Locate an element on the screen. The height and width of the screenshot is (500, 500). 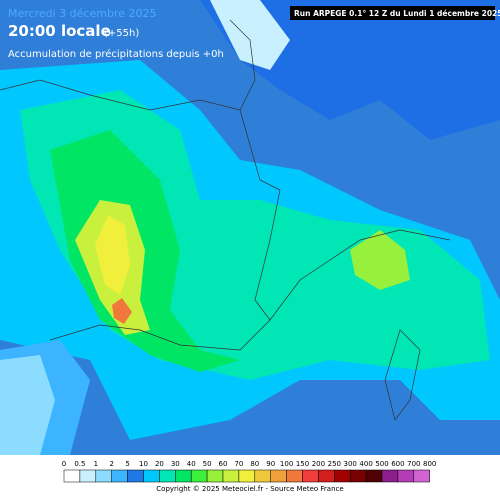
legend-label: 90 is located at coordinates (270, 464).